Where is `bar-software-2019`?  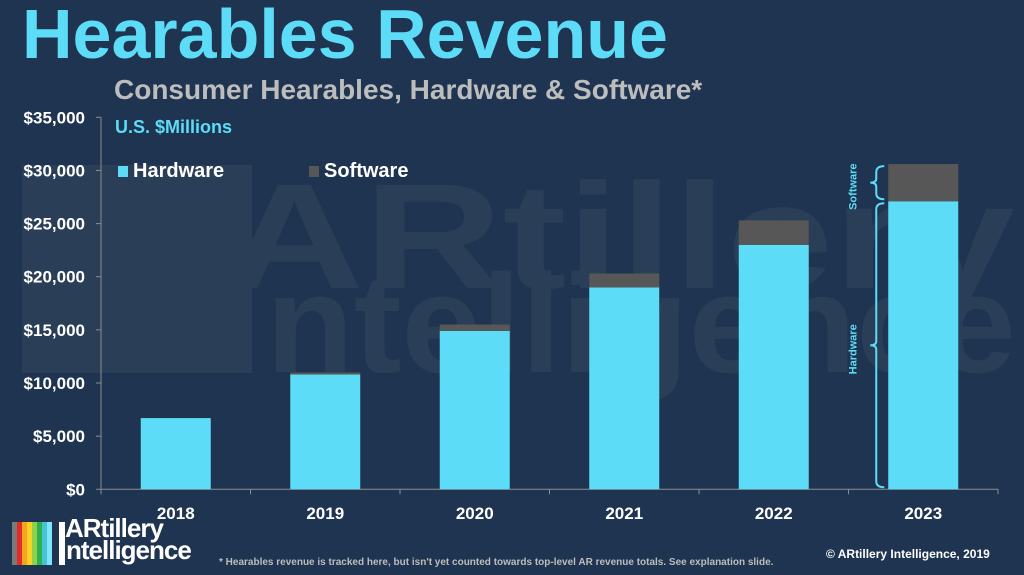
bar-software-2019 is located at coordinates (325, 373).